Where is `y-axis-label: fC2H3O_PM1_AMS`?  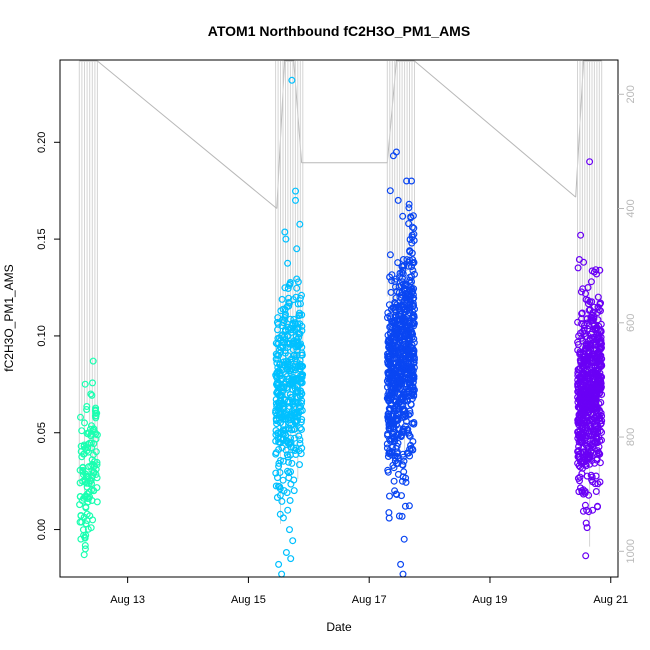
y-axis-label: fC2H3O_PM1_AMS is located at coordinates (9, 317).